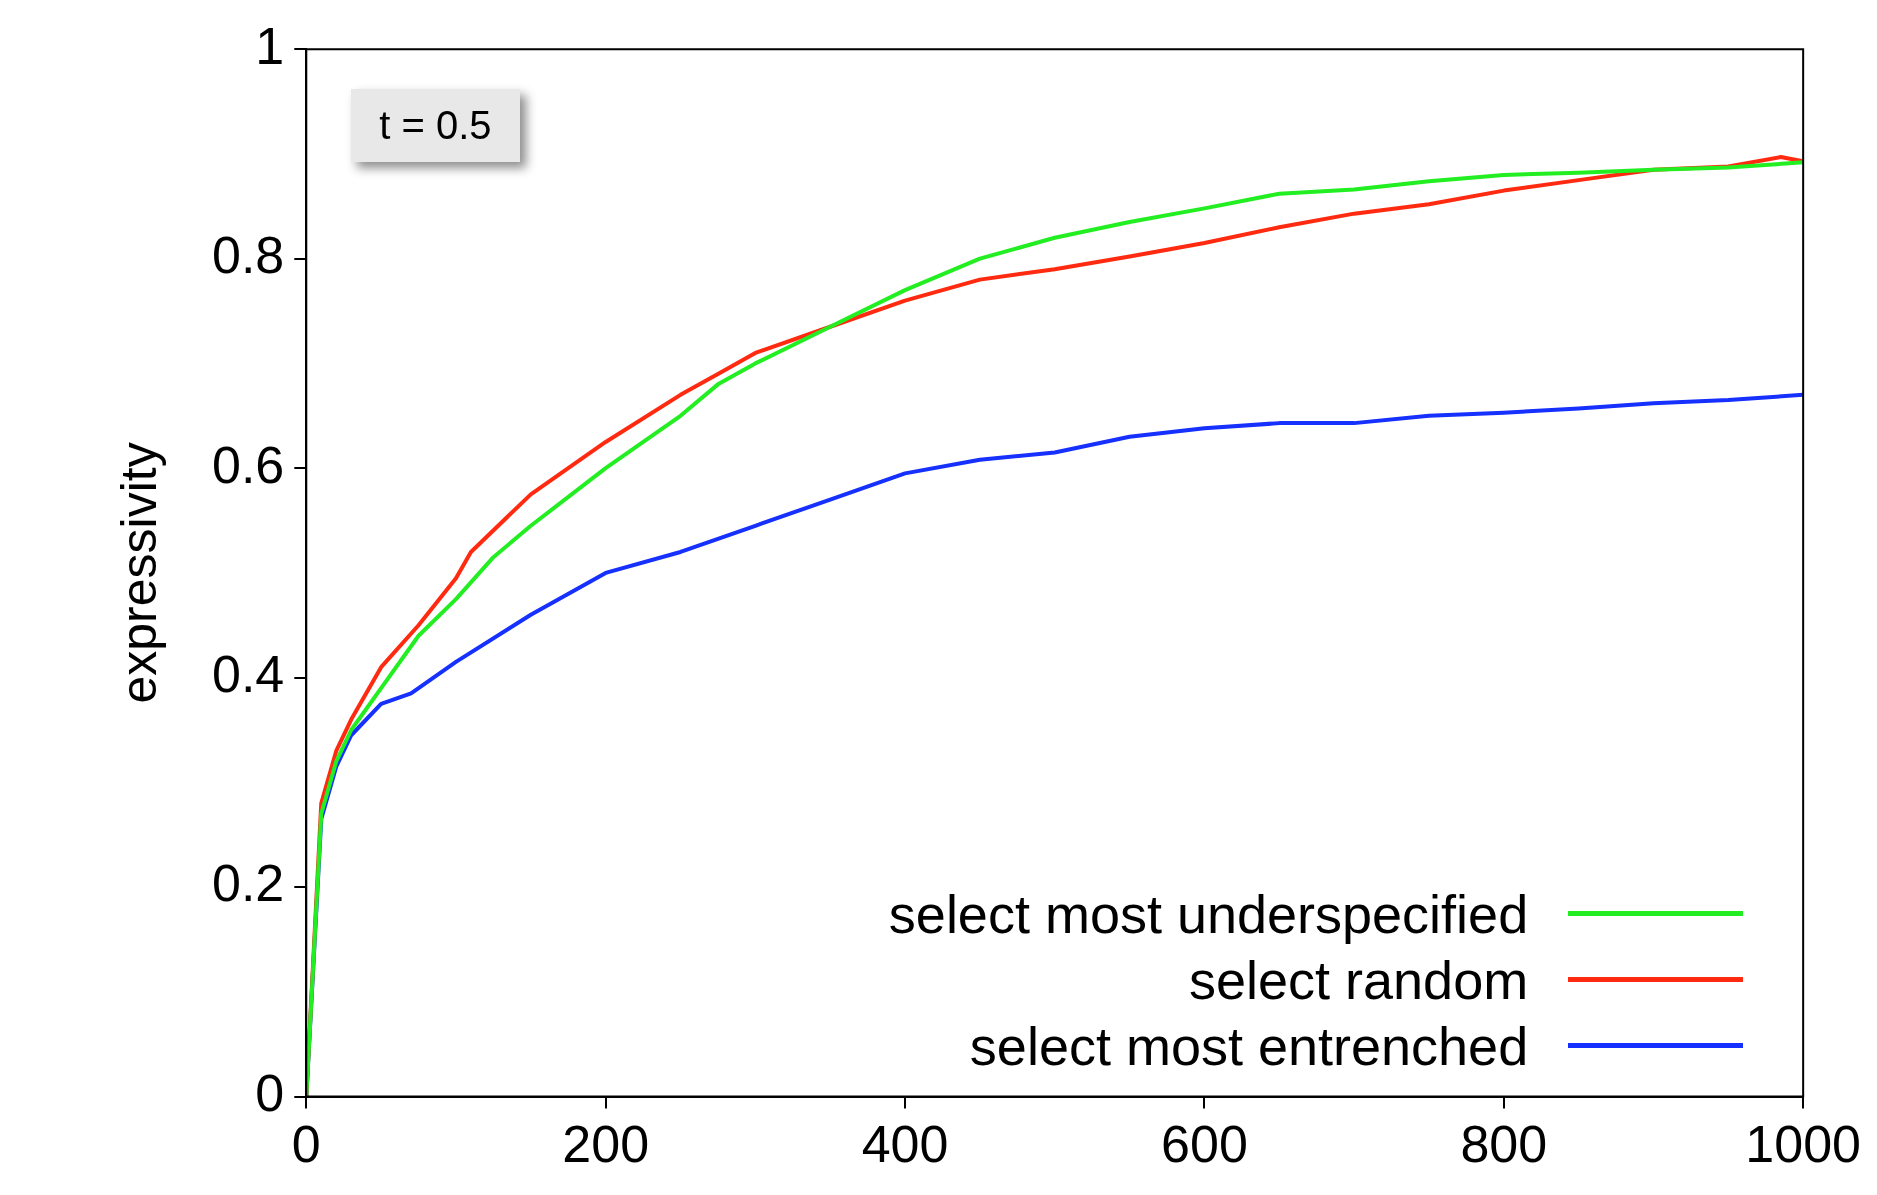  What do you see at coordinates (306, 1144) in the screenshot?
I see `x-tick-label: 0` at bounding box center [306, 1144].